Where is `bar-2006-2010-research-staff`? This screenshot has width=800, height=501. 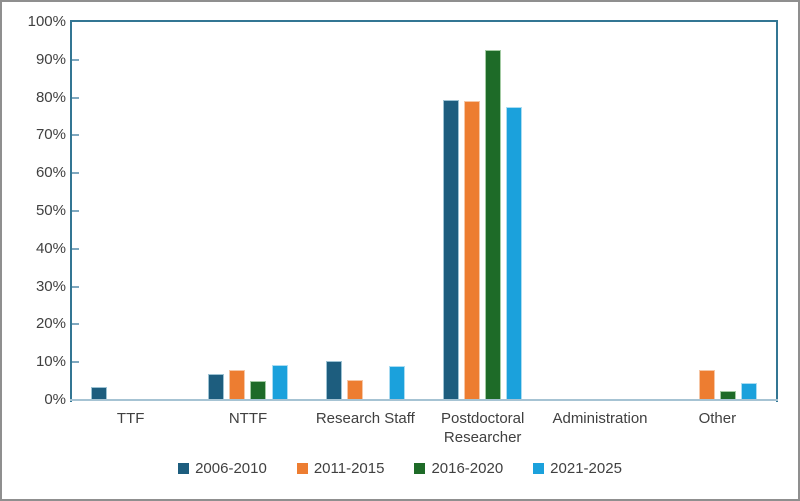
bar-2006-2010-research-staff is located at coordinates (334, 380).